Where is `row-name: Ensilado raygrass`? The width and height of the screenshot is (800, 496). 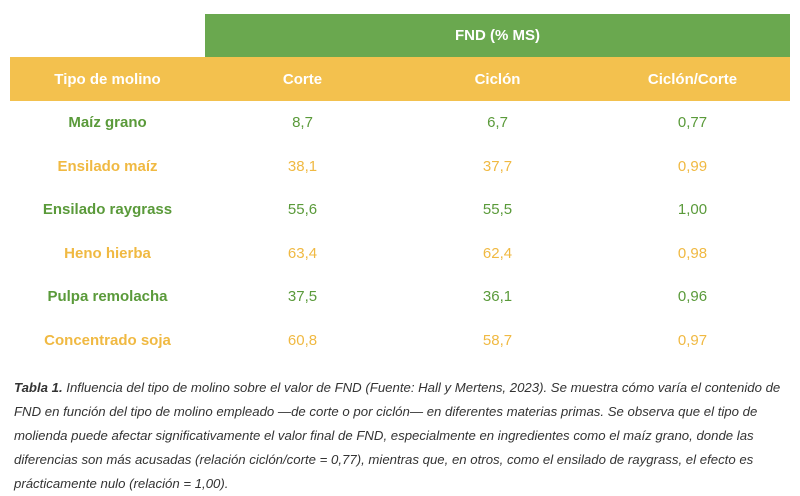
row-name: Ensilado raygrass is located at coordinates (107, 210).